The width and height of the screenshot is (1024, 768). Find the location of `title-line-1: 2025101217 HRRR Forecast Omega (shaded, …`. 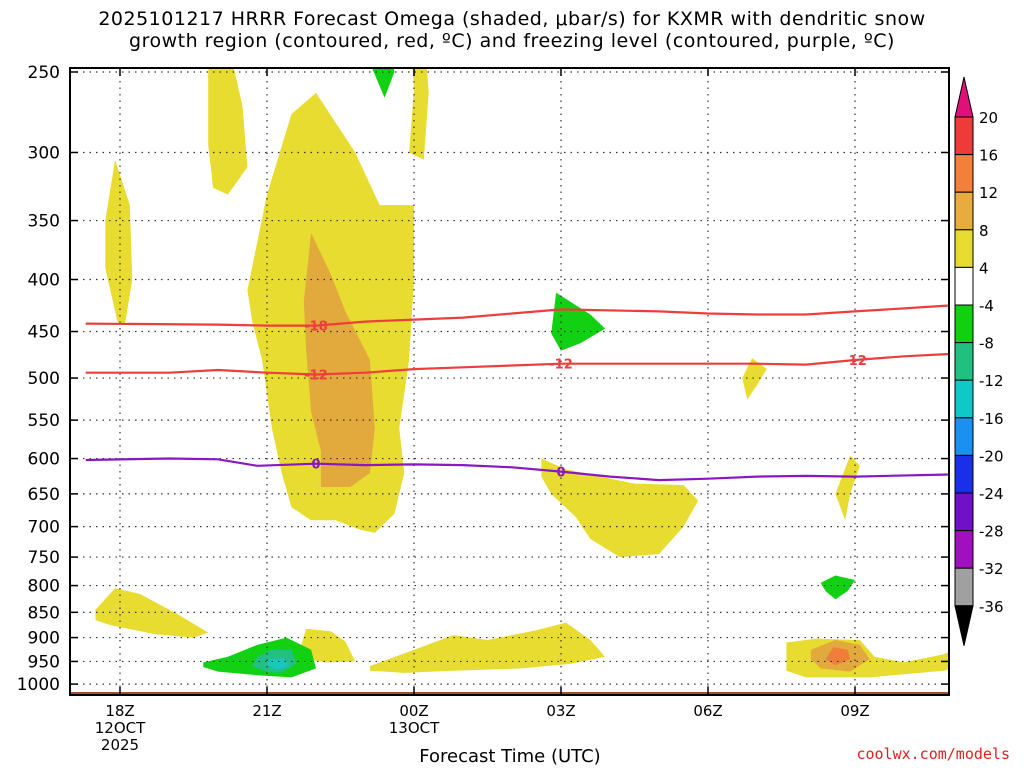

title-line-1: 2025101217 HRRR Forecast Omega (shaded, … is located at coordinates (512, 19).